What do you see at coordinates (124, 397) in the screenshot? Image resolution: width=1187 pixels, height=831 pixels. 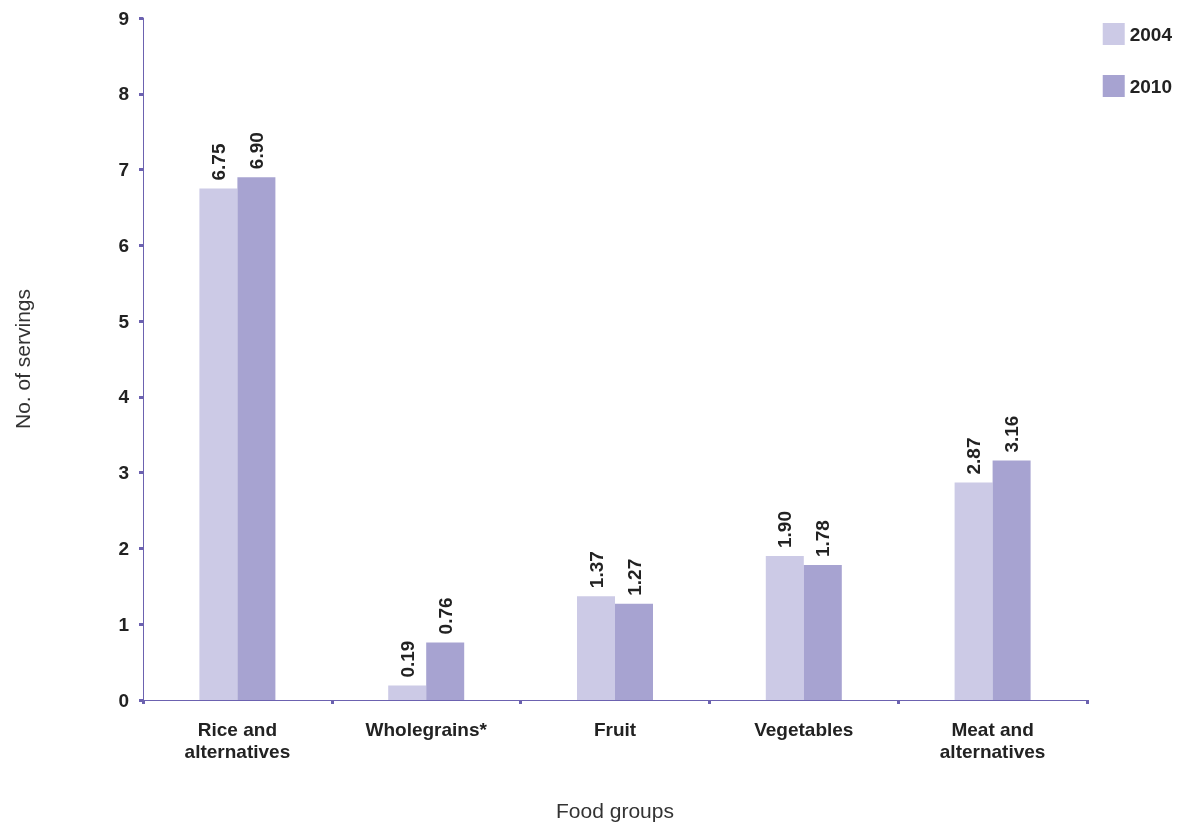 I see `y-tick-label: 4` at bounding box center [124, 397].